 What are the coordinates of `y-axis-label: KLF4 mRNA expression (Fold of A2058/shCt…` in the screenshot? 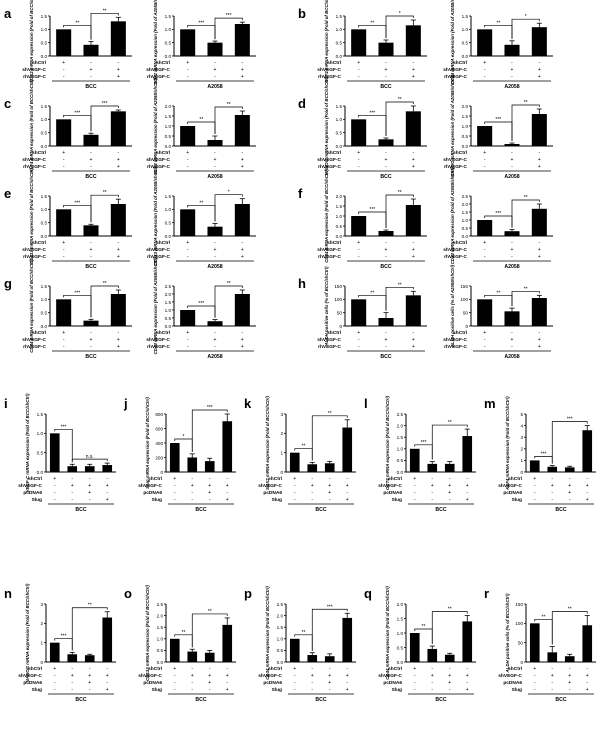 It's located at (155, 125).